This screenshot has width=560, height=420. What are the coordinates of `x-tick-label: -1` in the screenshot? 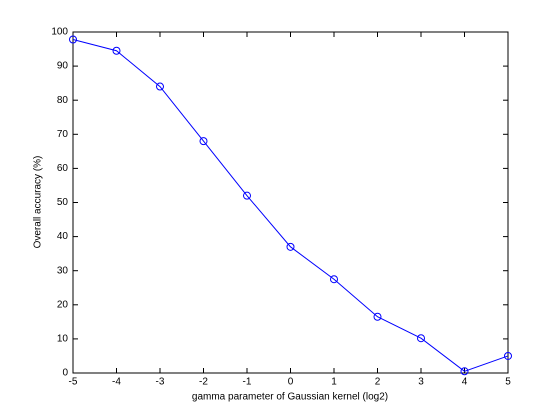 It's located at (247, 382).